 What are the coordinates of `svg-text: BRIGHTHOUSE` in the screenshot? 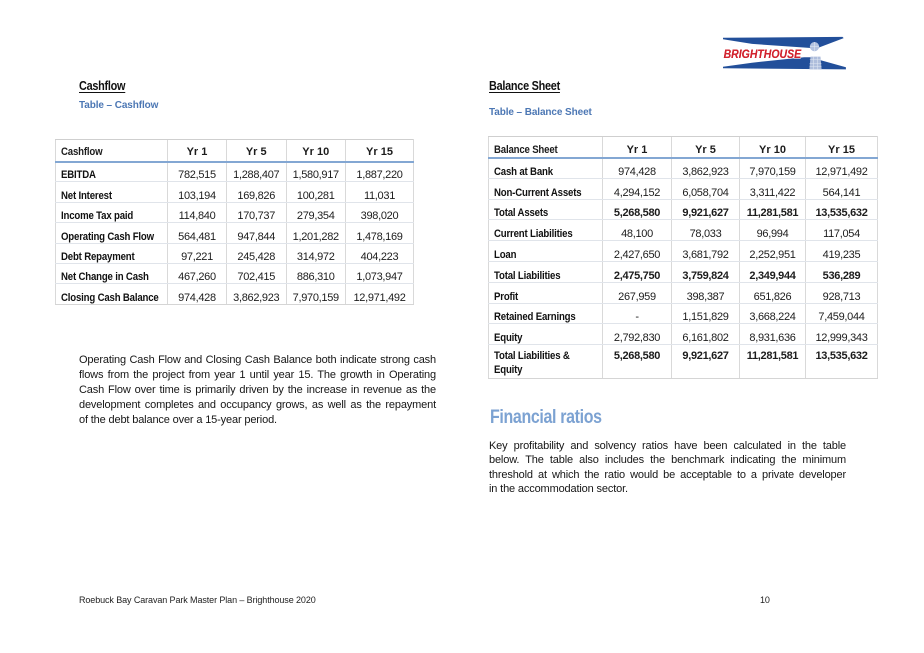 It's located at (763, 54).